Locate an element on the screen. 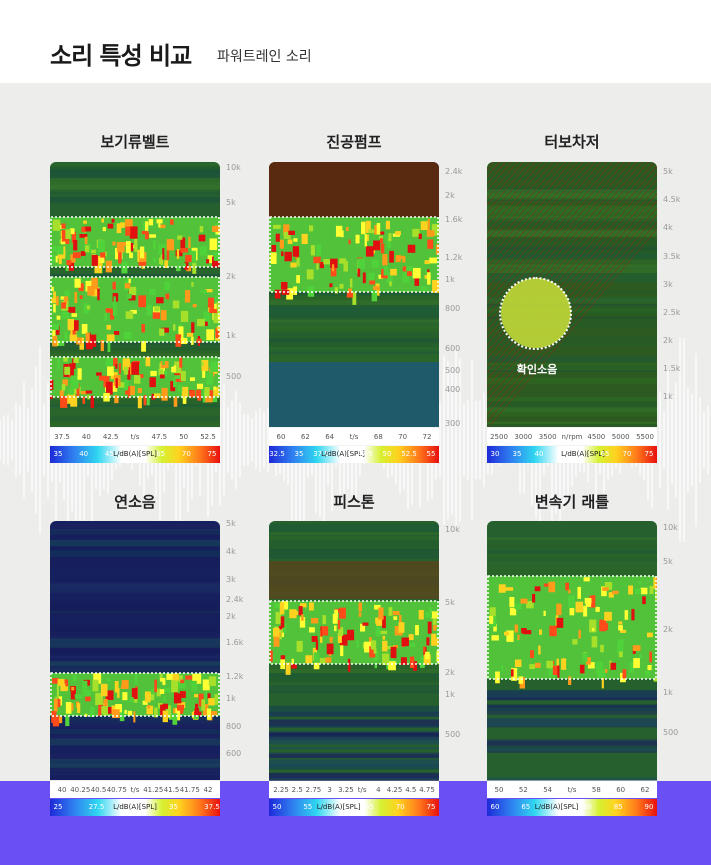  x-tick-label: 50 is located at coordinates (499, 790).